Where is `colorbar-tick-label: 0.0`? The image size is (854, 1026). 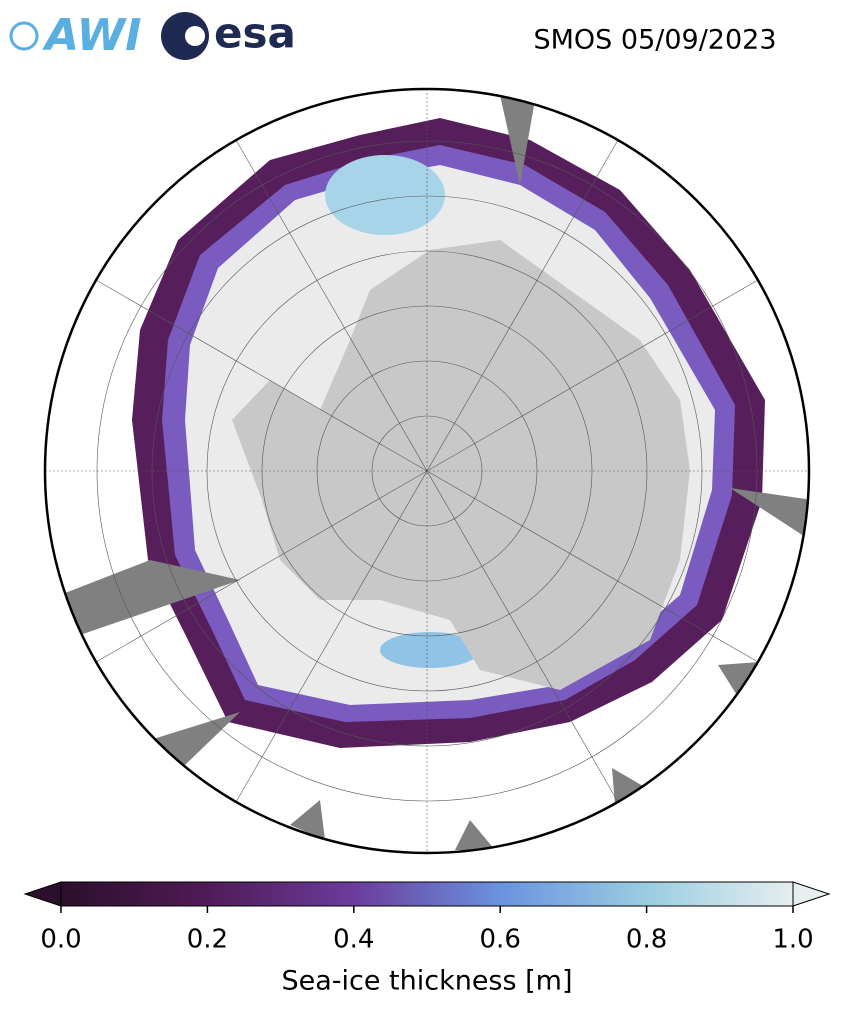 colorbar-tick-label: 0.0 is located at coordinates (60, 940).